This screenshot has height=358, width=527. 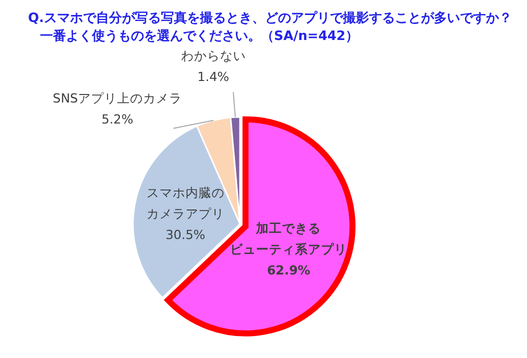 I want to click on slice-label: SNSアプリ上のカメラ, so click(x=117, y=98).